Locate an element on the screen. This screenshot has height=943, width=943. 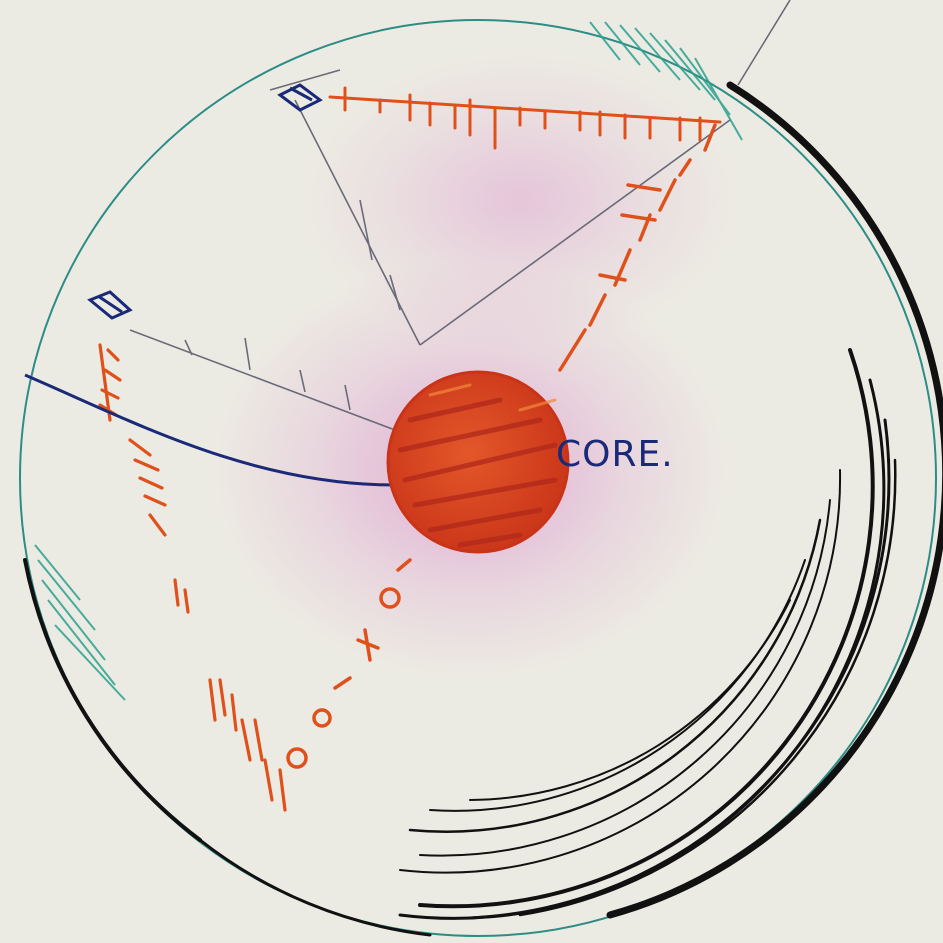
orange-tick-row-left is located at coordinates (192, 577).